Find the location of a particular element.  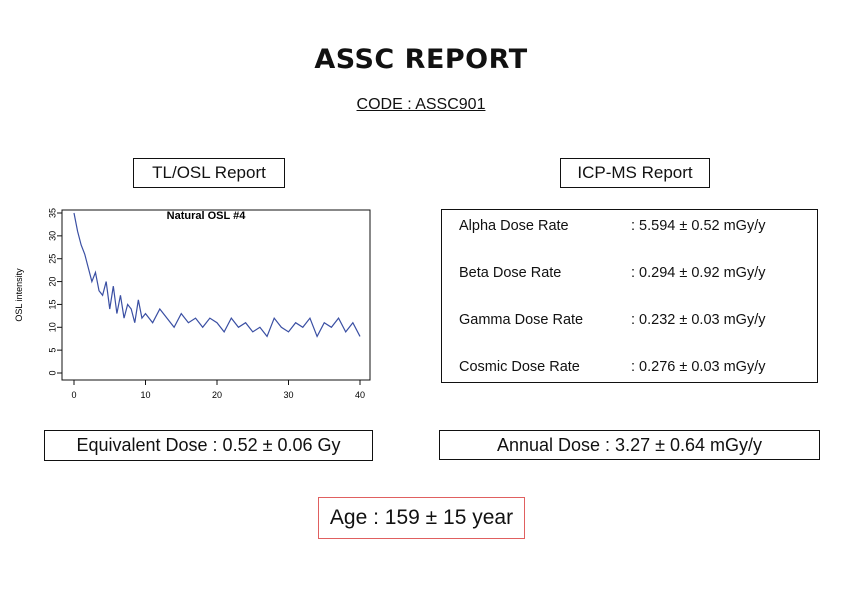

beta-dose-row: Beta Dose Rate : 0.294 ± 0.92 mGy/y is located at coordinates (638, 275).